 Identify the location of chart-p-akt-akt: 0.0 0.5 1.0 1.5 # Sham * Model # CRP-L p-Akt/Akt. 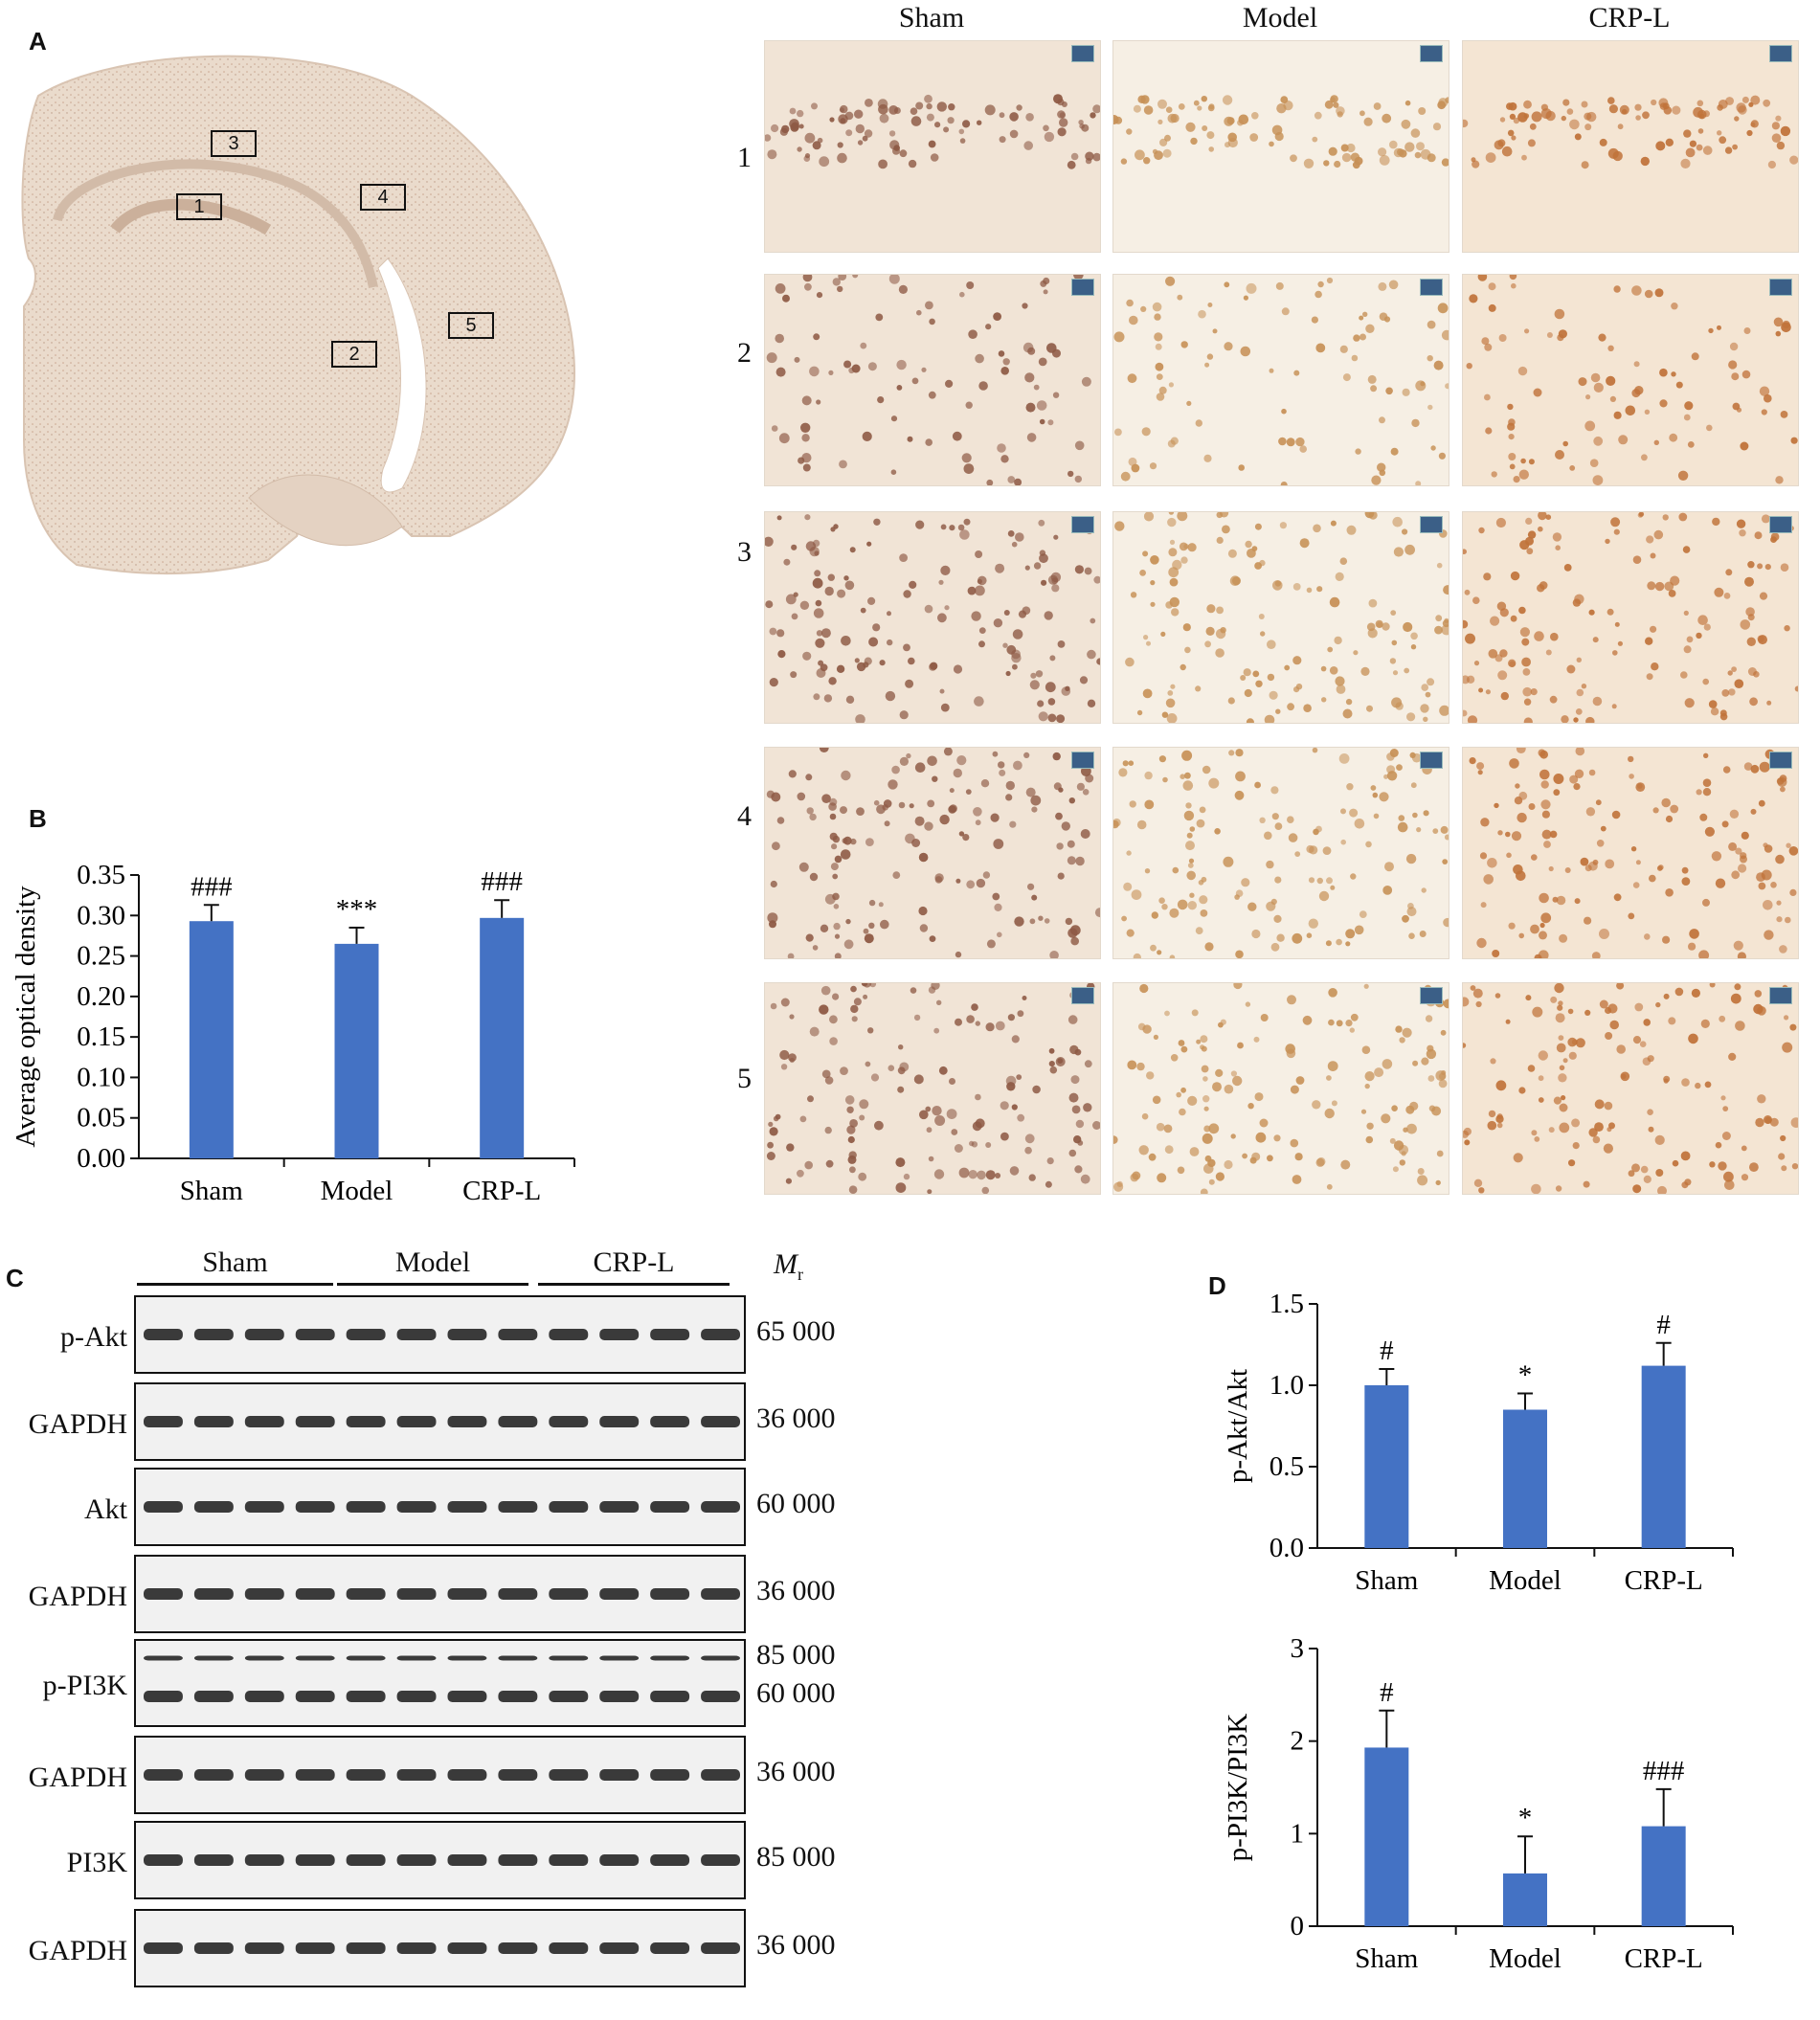
(1479, 1442).